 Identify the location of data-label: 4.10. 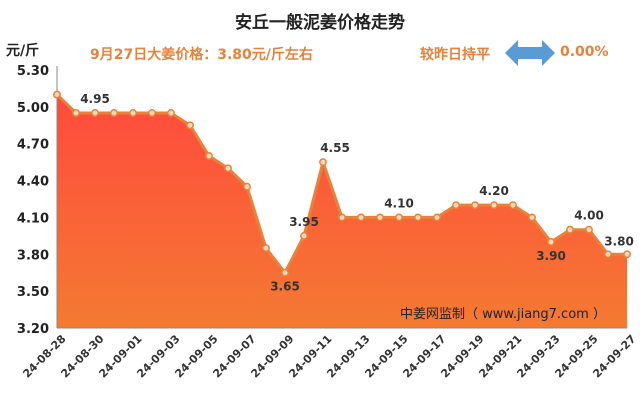
(399, 203).